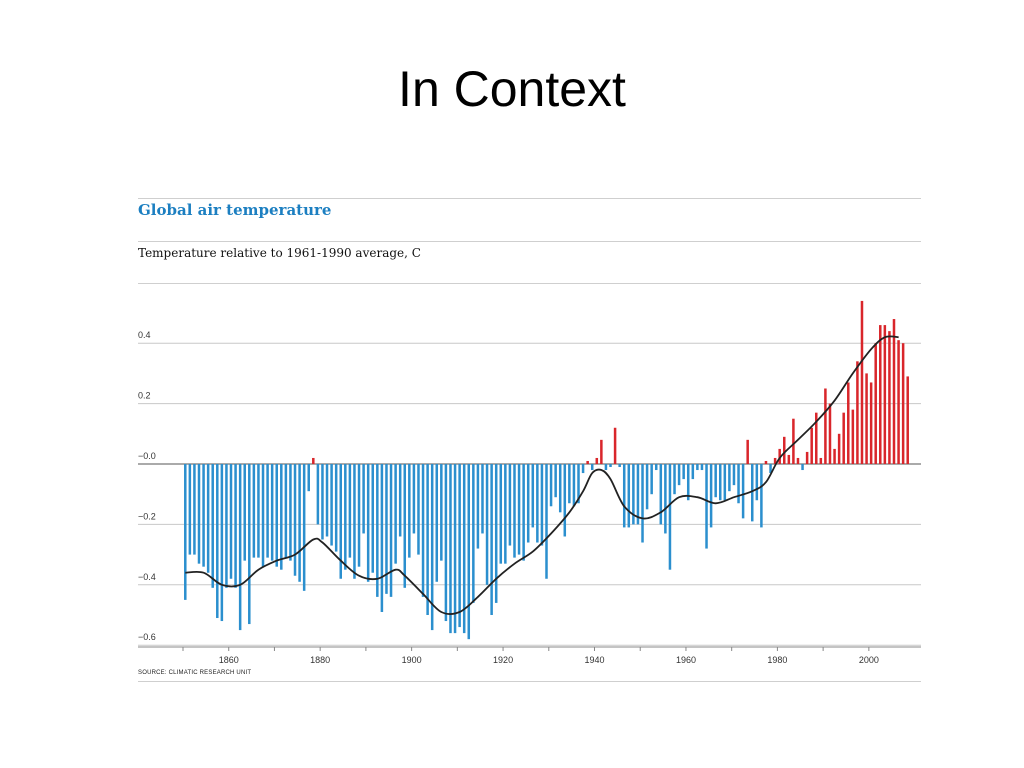  What do you see at coordinates (834, 456) in the screenshot?
I see `bar-1992` at bounding box center [834, 456].